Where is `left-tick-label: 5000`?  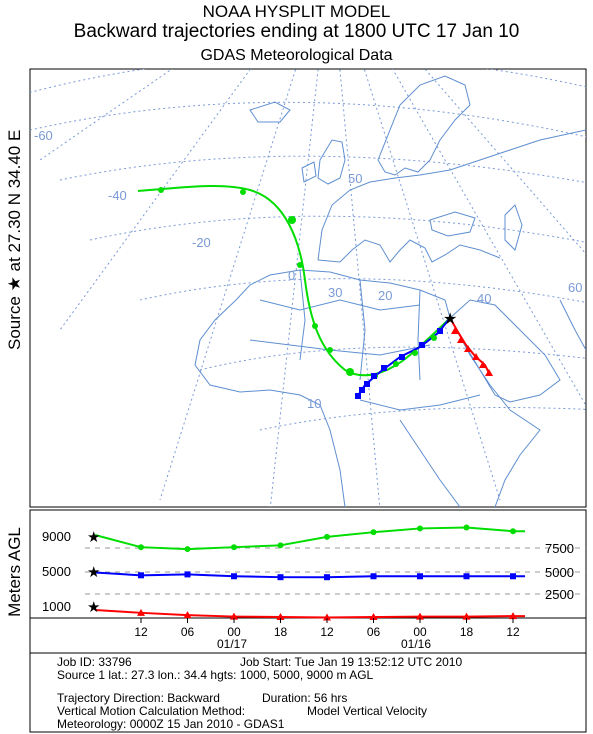 left-tick-label: 5000 is located at coordinates (56, 571).